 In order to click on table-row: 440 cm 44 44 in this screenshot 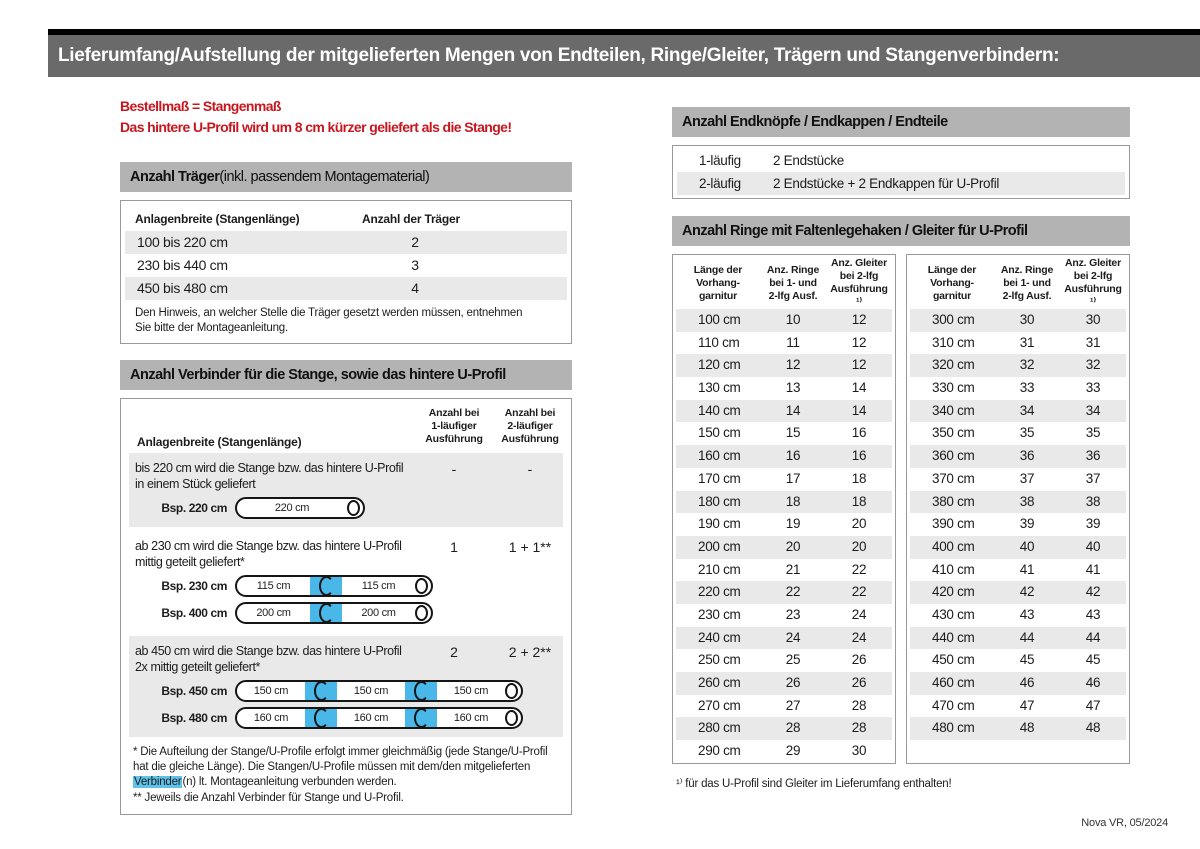, I will do `click(1018, 638)`.